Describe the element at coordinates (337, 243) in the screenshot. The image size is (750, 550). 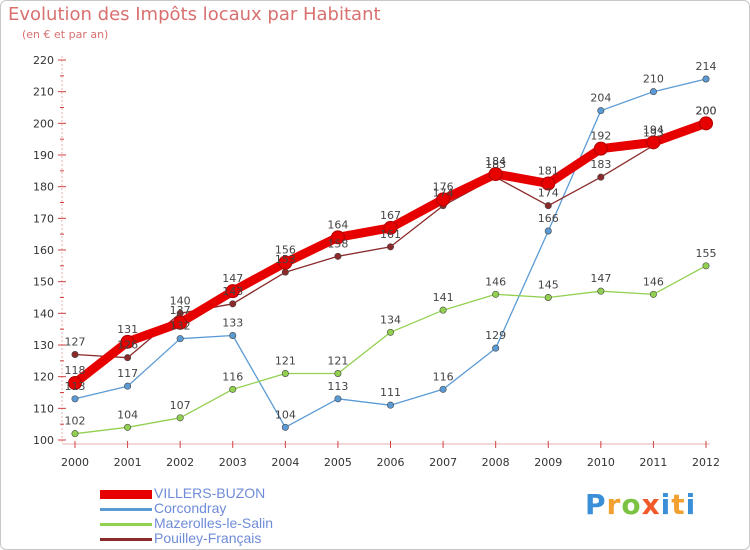
I see `data-label: 158` at that location.